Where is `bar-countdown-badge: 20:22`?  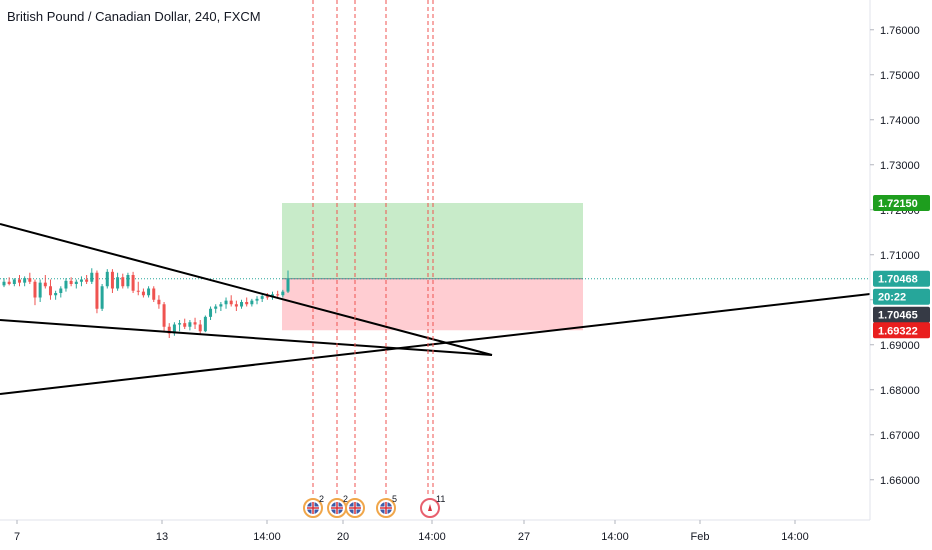 bar-countdown-badge: 20:22 is located at coordinates (901, 296).